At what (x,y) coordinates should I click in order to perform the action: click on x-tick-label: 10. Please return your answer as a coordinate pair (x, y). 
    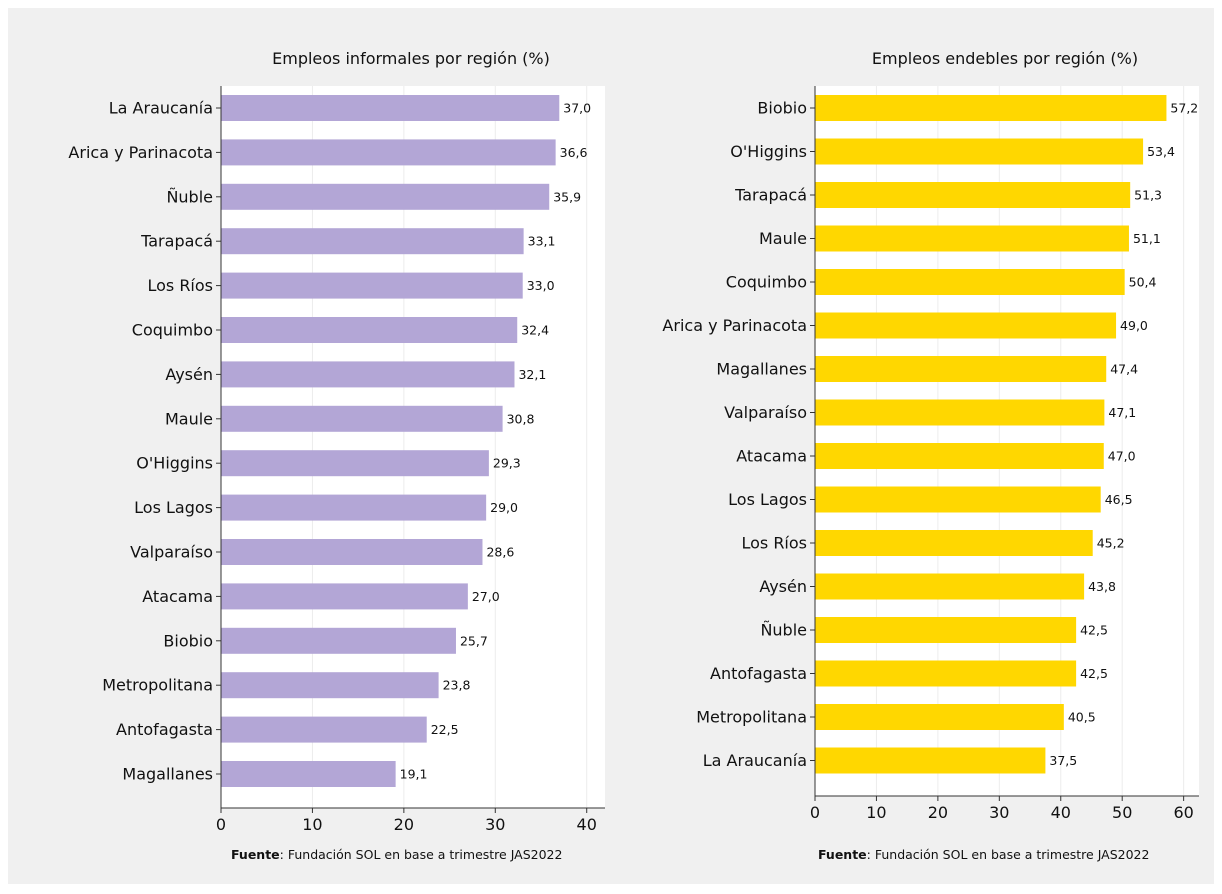
    Looking at the image, I should click on (312, 824).